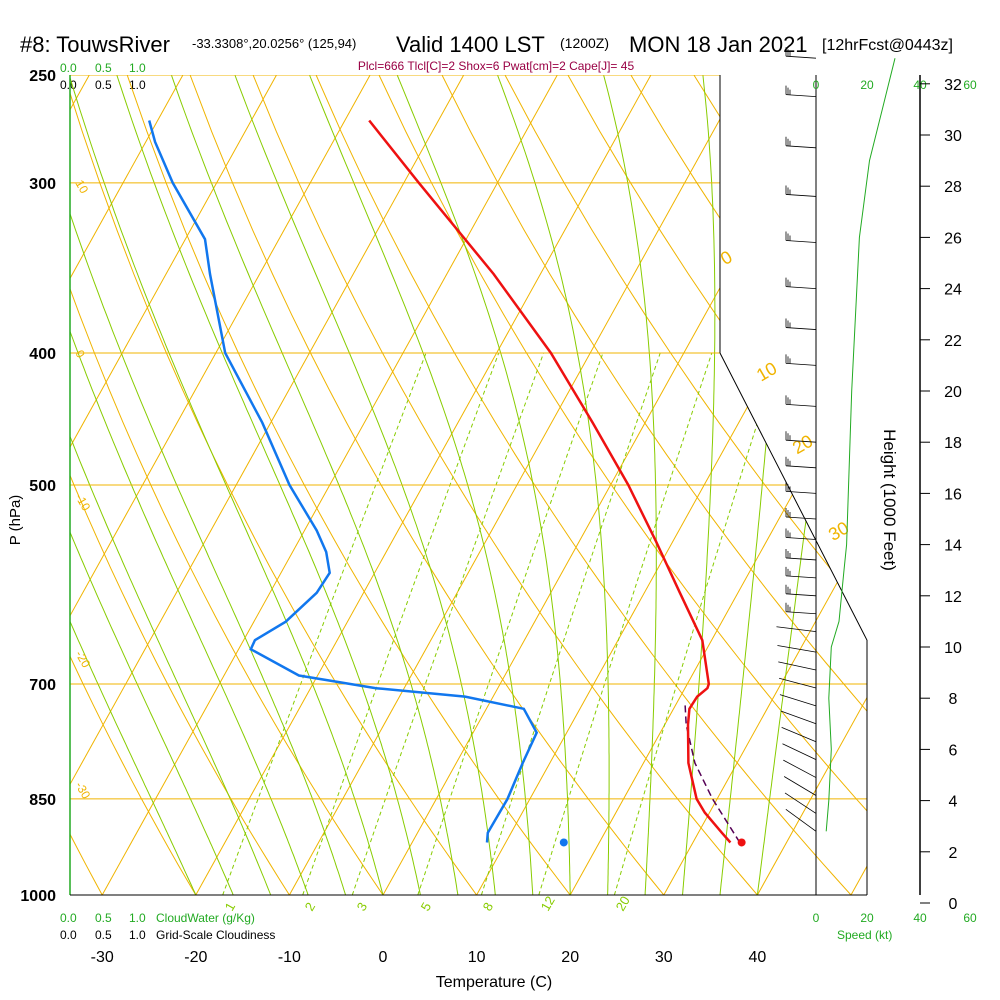 The height and width of the screenshot is (1000, 1000). I want to click on pressure-tick-label: 400, so click(42, 354).